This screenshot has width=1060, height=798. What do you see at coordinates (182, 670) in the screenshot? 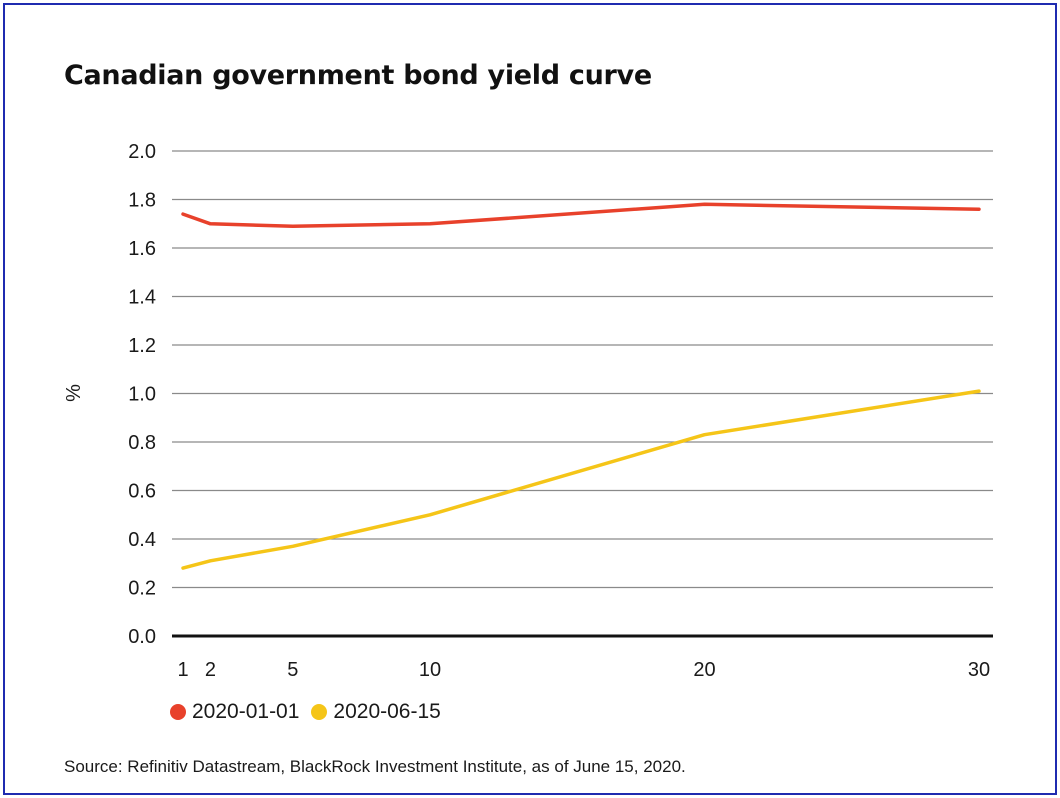
I see `x-tick-label: 1` at bounding box center [182, 670].